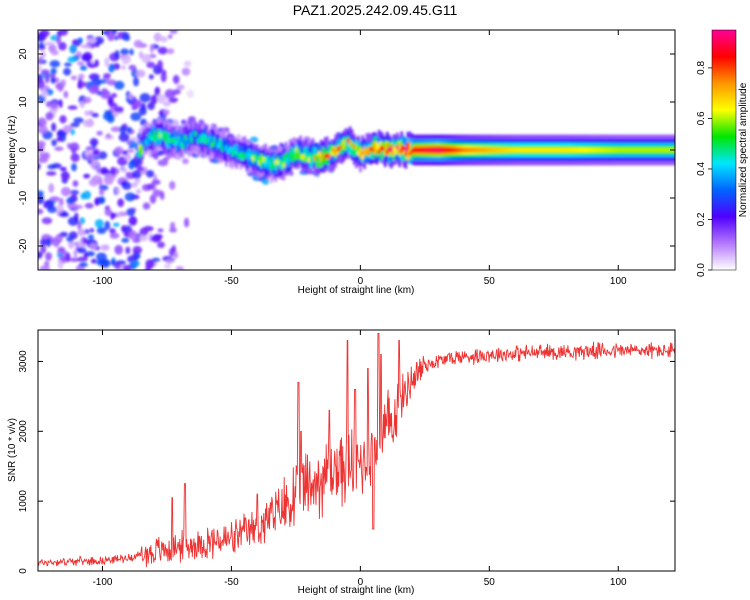  I want to click on colorbar-frame, so click(724, 150).